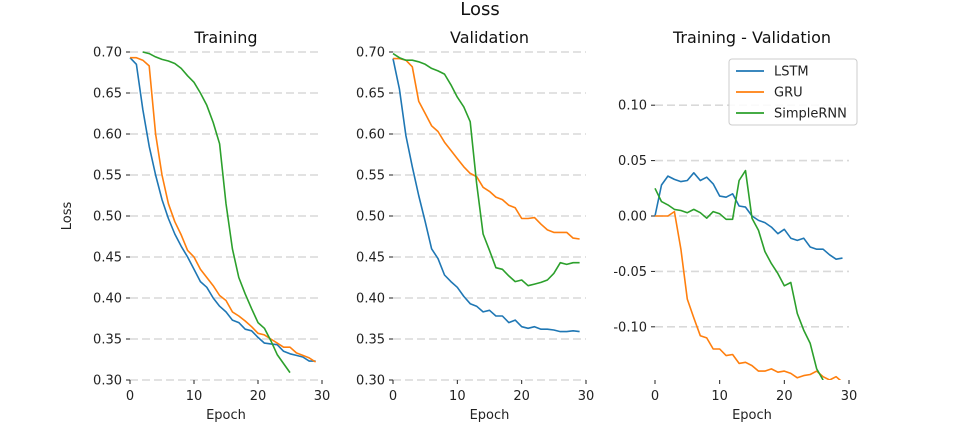  Describe the element at coordinates (788, 93) in the screenshot. I see `legend-label-gru: GRU` at that location.